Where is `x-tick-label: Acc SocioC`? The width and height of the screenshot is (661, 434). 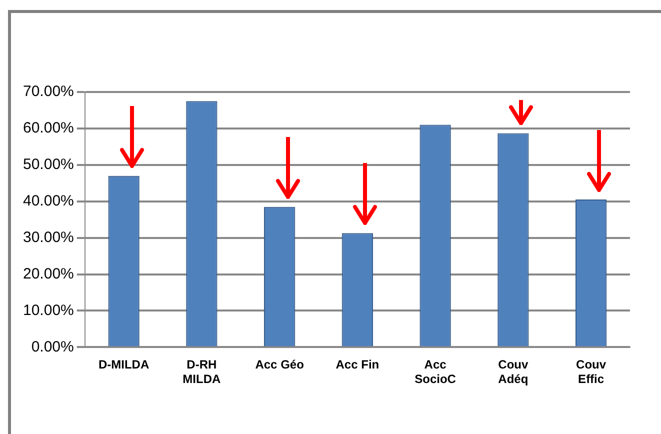 x-tick-label: Acc SocioC is located at coordinates (435, 372).